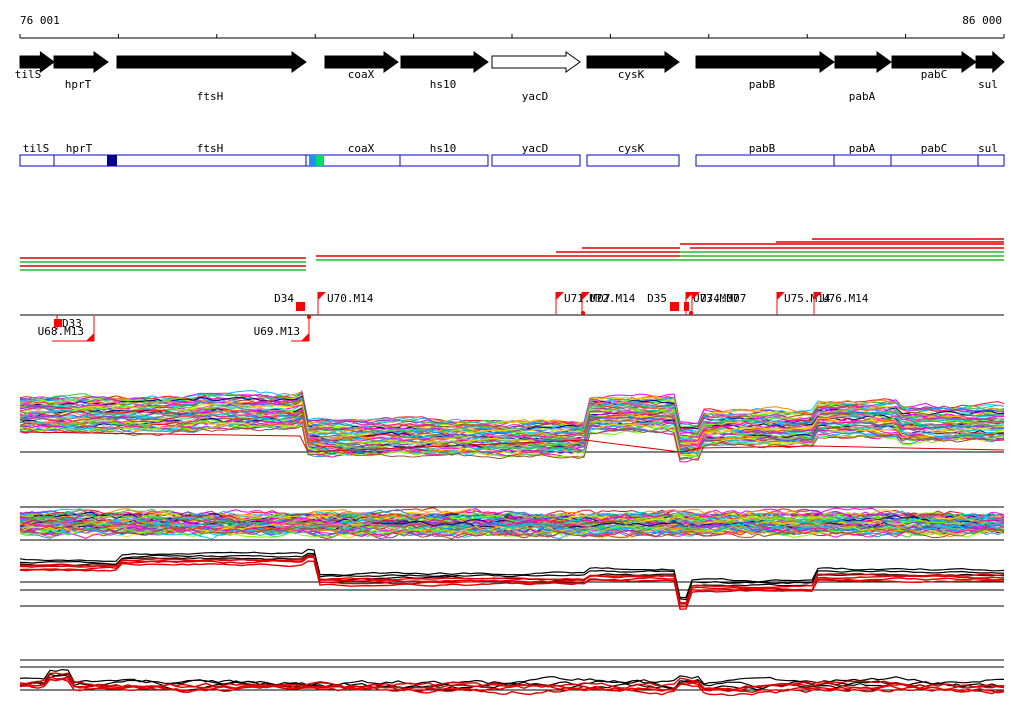 The height and width of the screenshot is (714, 1024). I want to click on gene-label-ftsH: ftsH, so click(210, 96).